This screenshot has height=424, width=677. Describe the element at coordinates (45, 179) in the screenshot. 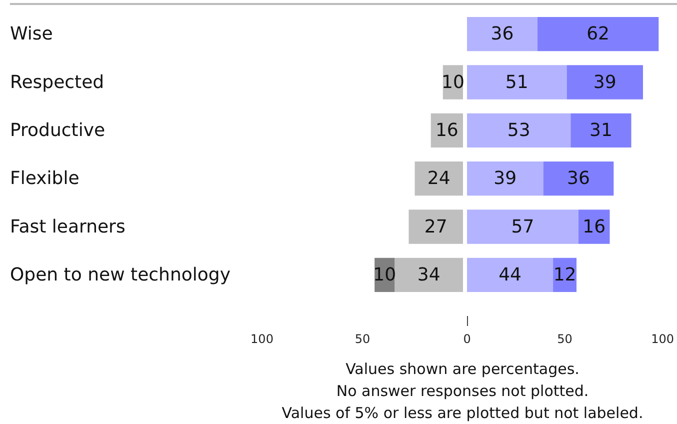

I see `y-tick-label: Flexible` at that location.